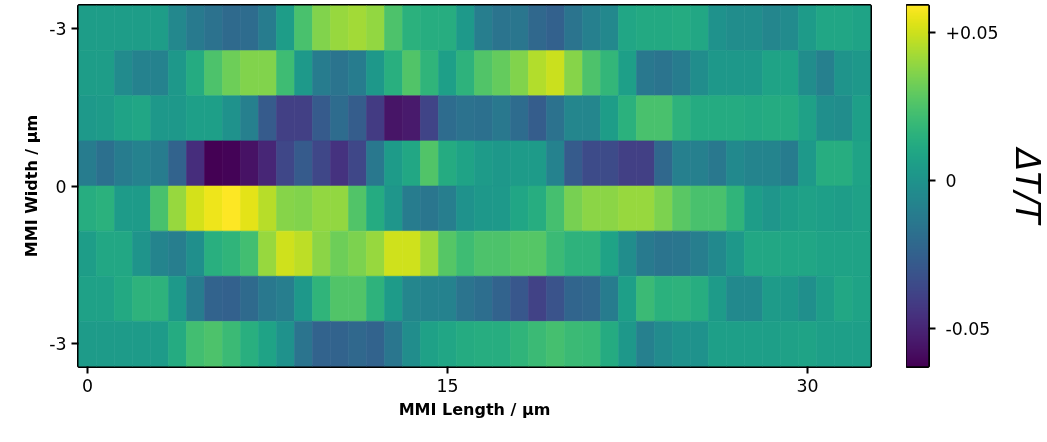 This screenshot has width=1047, height=442. What do you see at coordinates (972, 32) in the screenshot?
I see `color-bar-label: +0.05` at bounding box center [972, 32].